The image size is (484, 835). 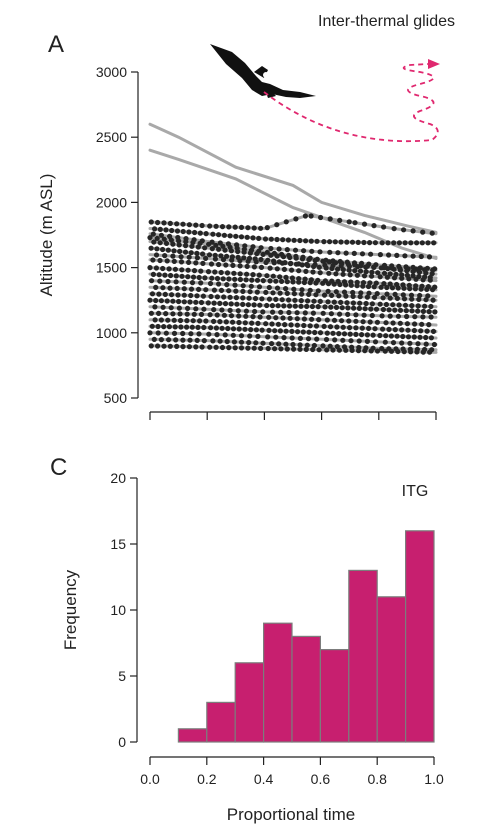 I want to click on panel-a-letter: A, so click(x=56, y=44).